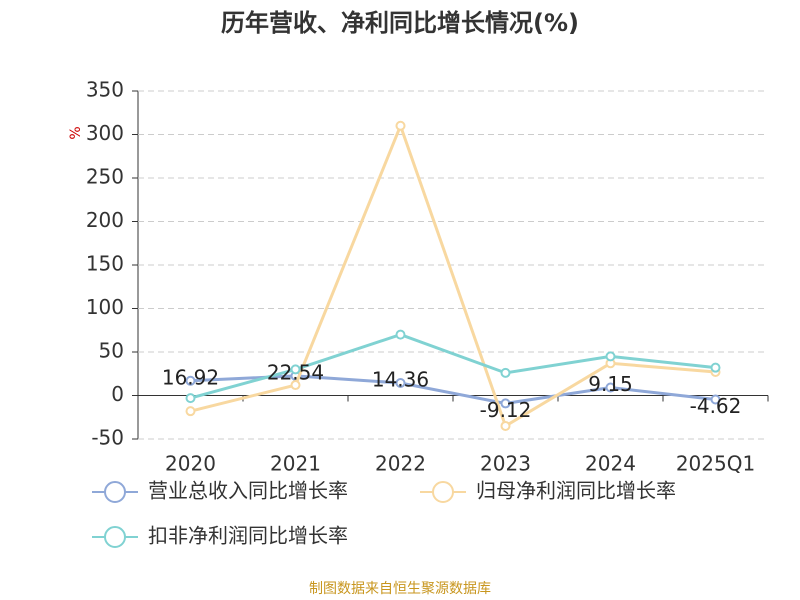  What do you see at coordinates (76, 132) in the screenshot?
I see `y-axis-label: %` at bounding box center [76, 132].